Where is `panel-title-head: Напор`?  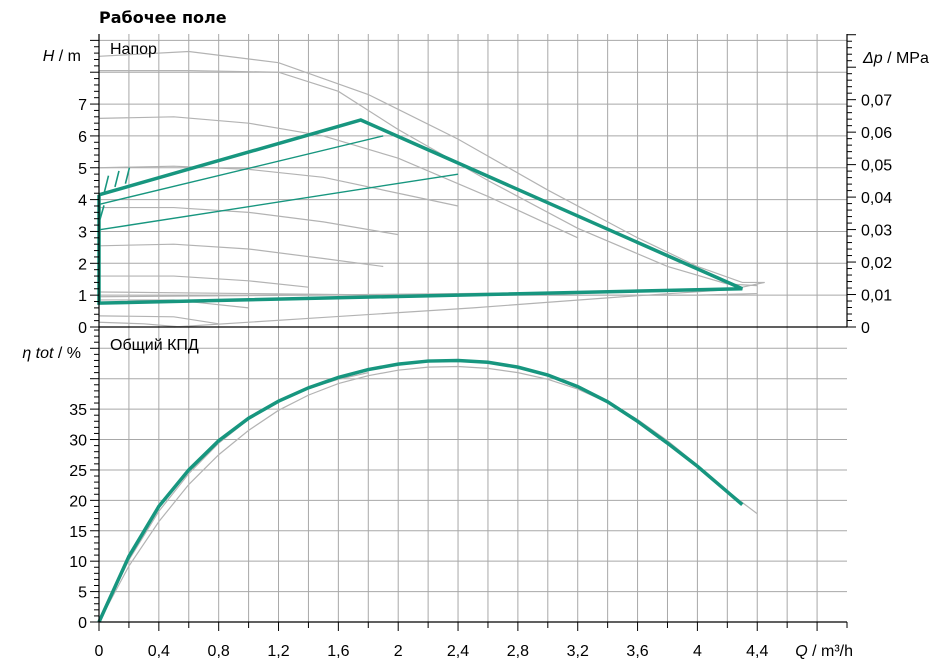 panel-title-head: Напор is located at coordinates (133, 49).